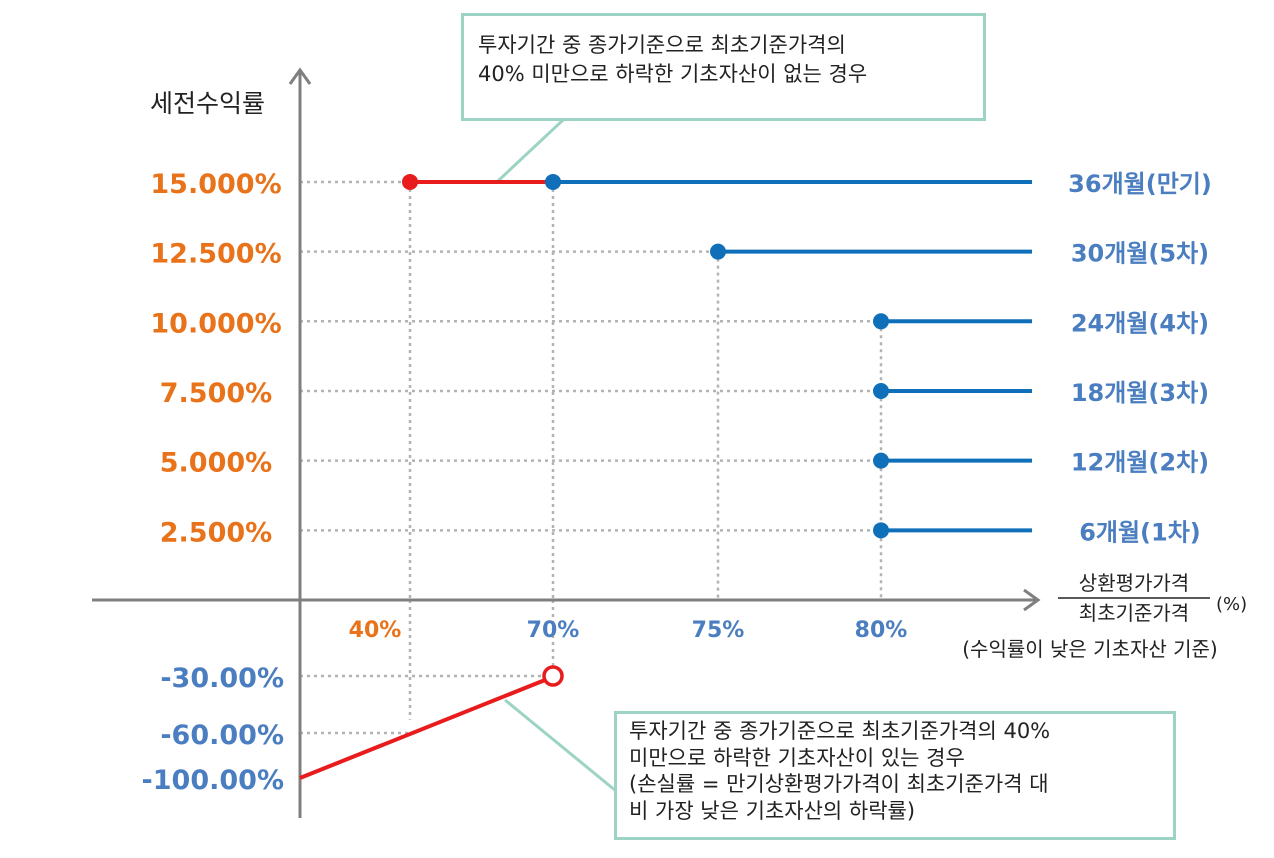  I want to click on x-tick-label: 80%, so click(881, 630).